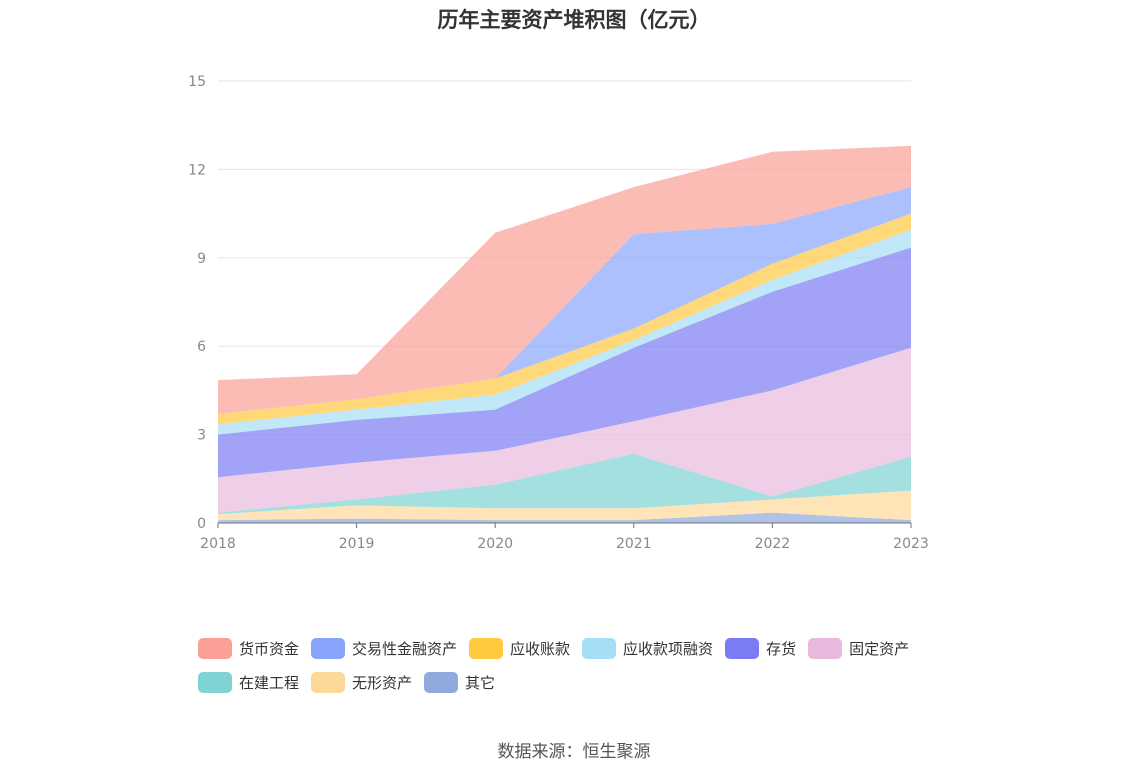 This screenshot has width=1148, height=776. I want to click on legend-item: 货币资金, so click(248, 648).